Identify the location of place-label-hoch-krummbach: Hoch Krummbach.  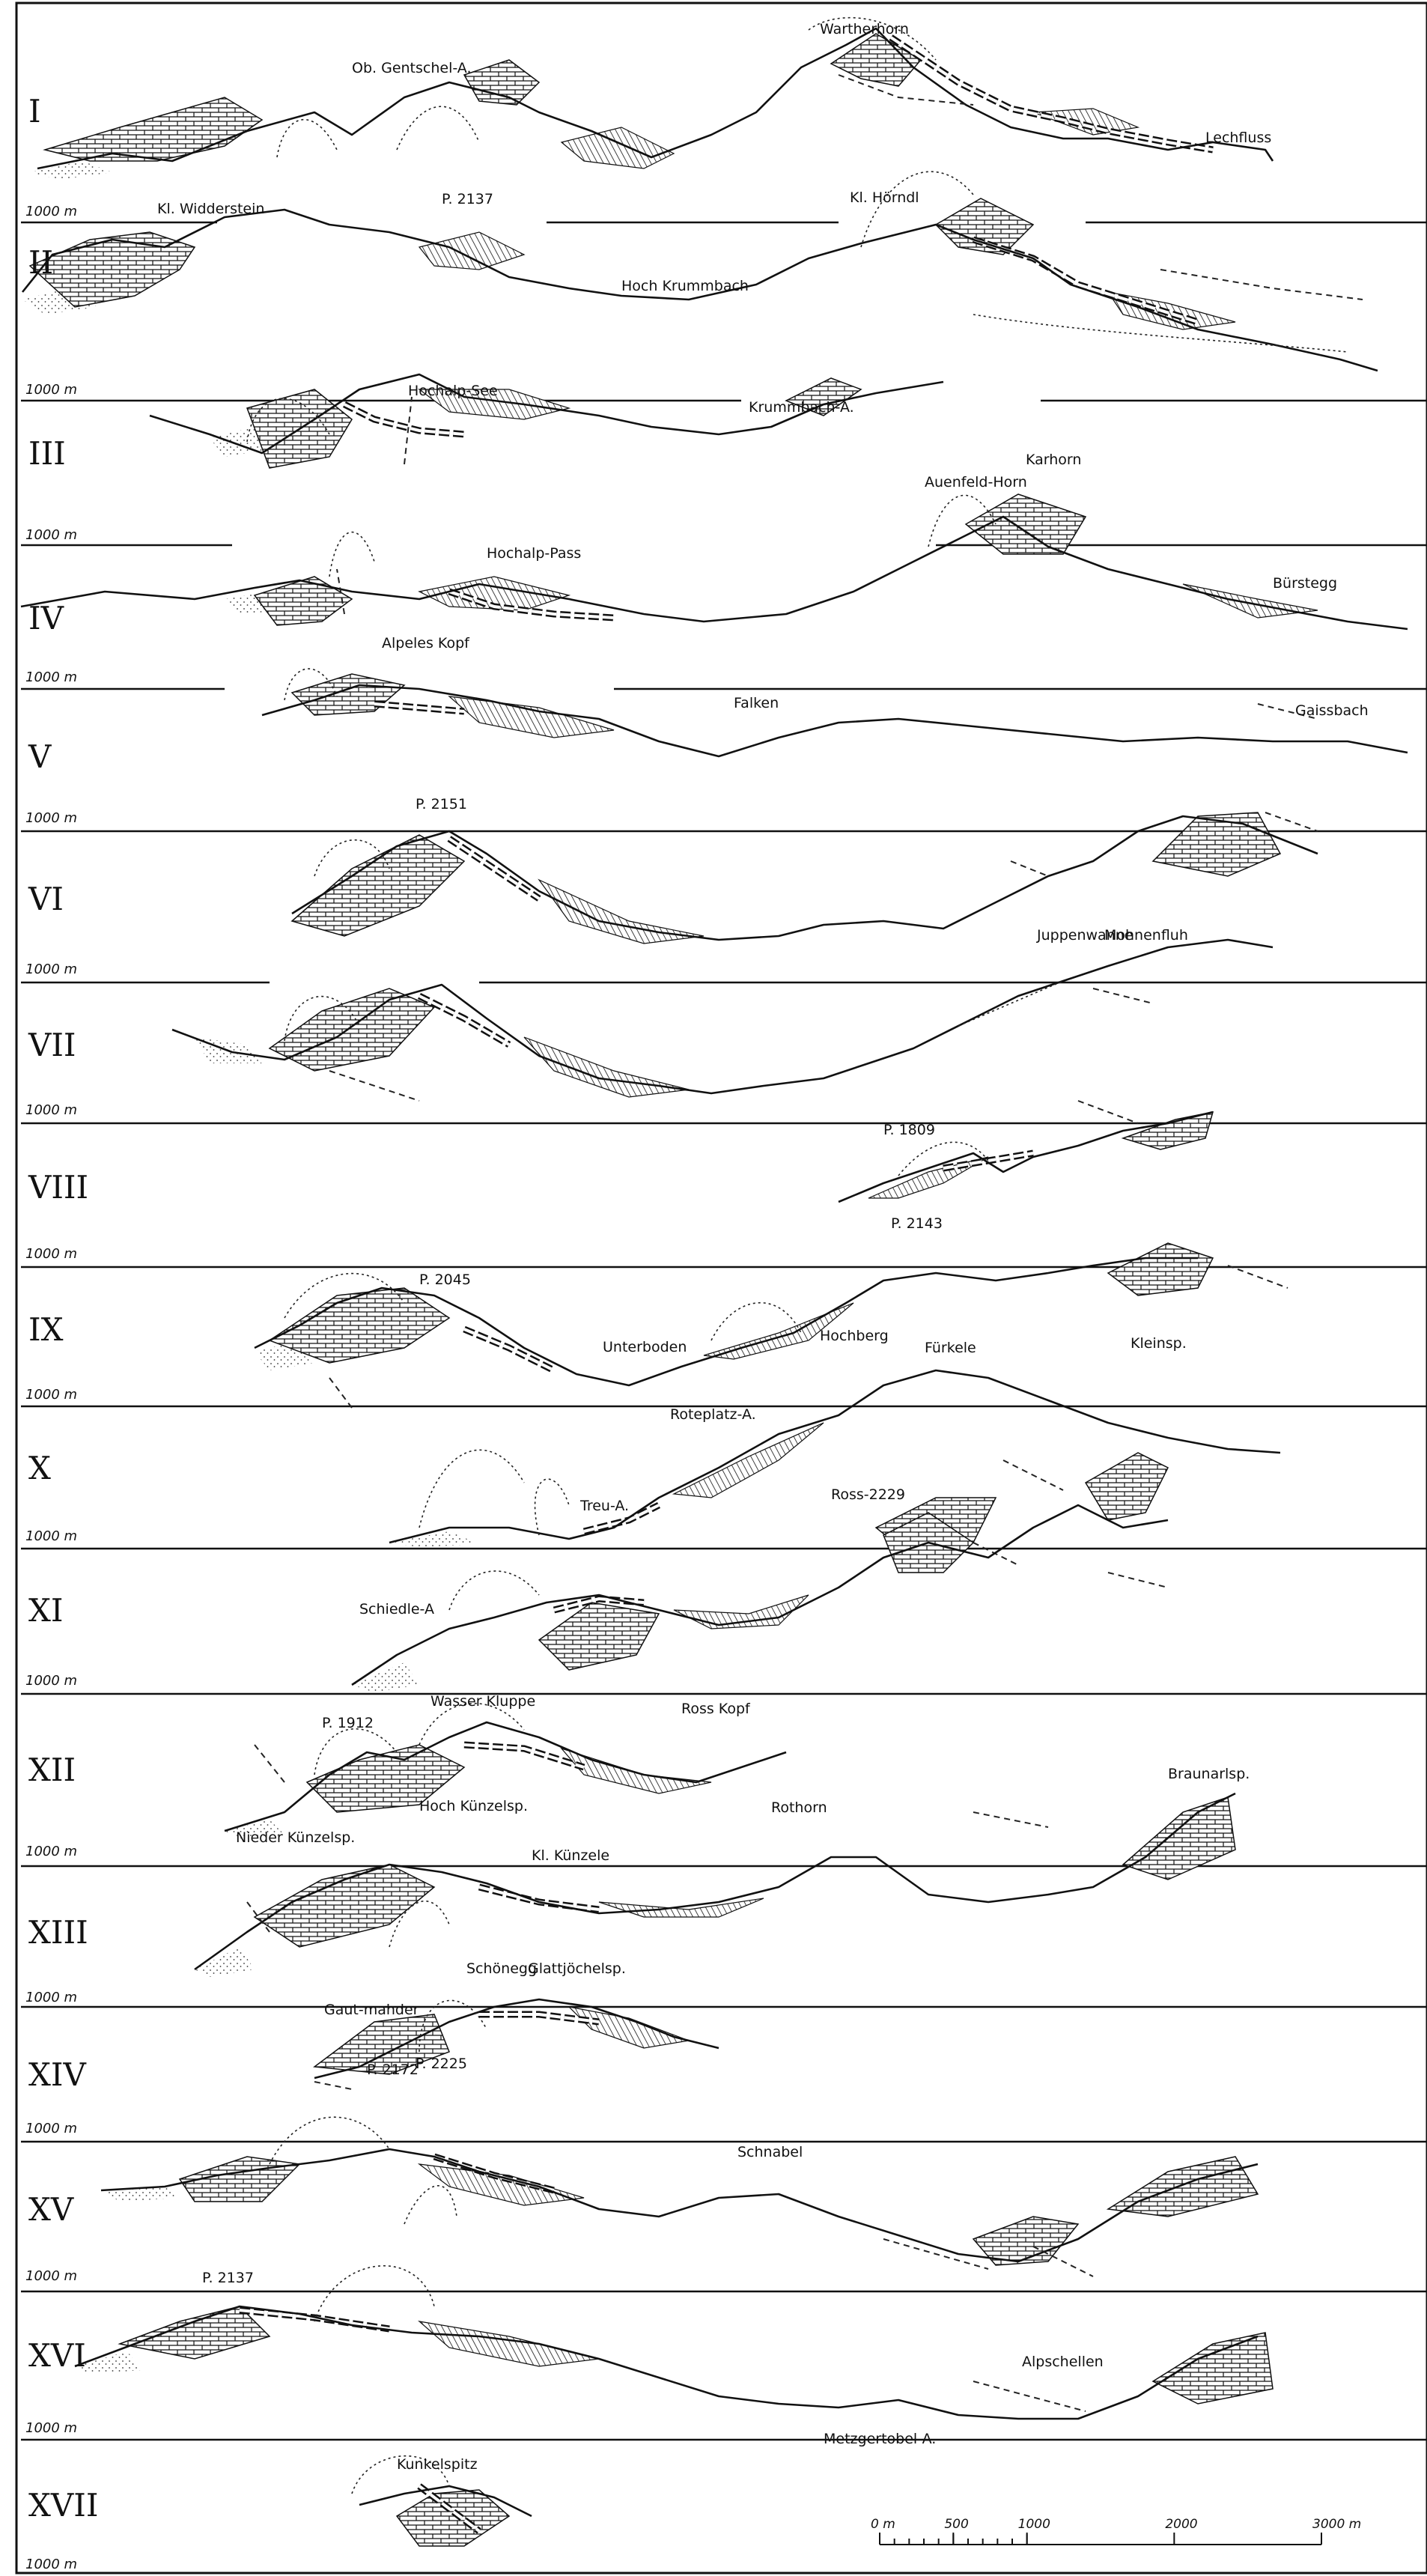
(685, 286).